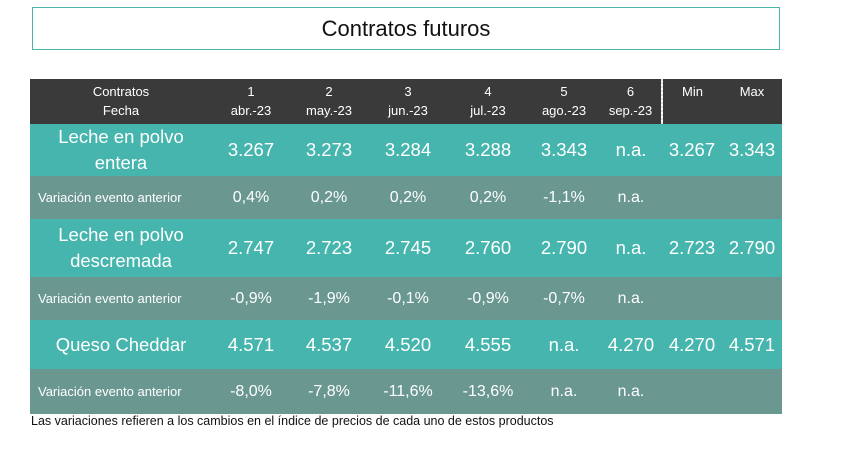  I want to click on value-cell: 2.745, so click(408, 248).